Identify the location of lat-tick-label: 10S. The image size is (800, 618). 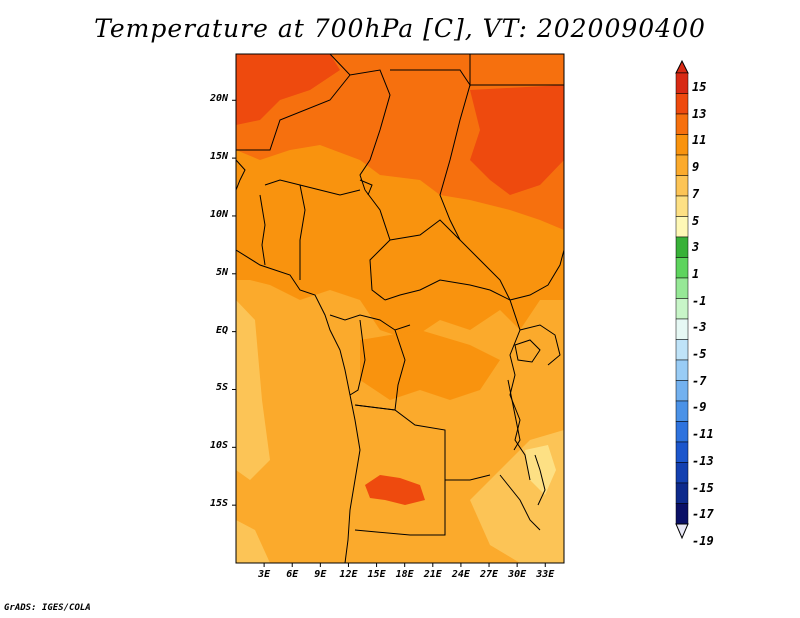
(218, 446).